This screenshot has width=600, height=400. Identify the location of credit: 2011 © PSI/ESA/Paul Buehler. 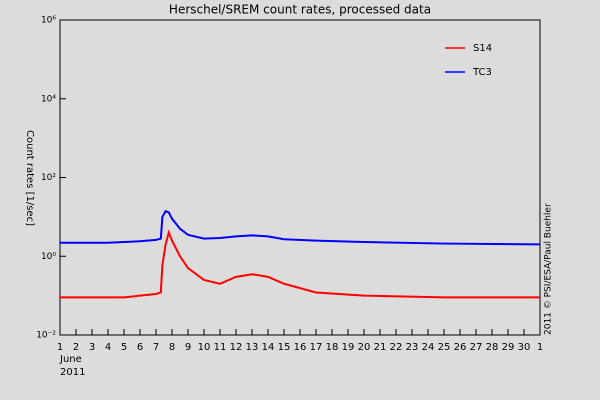
(549, 269).